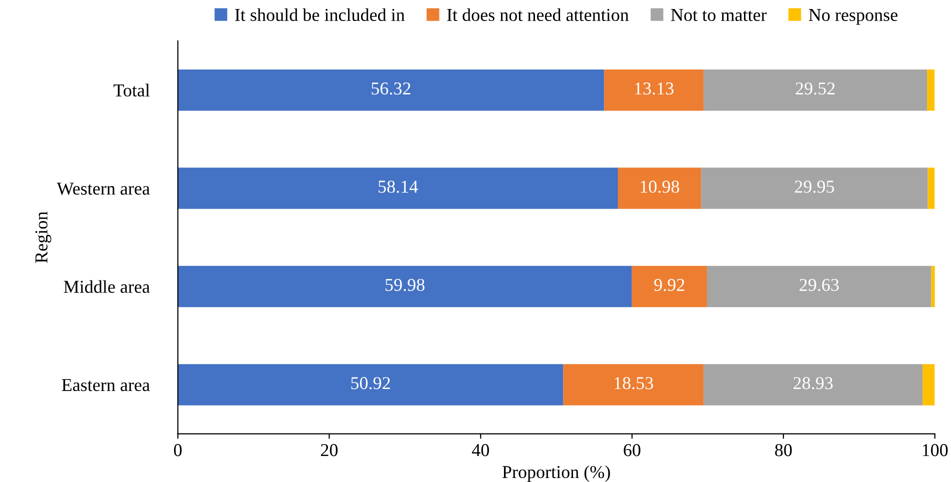 Image resolution: width=951 pixels, height=482 pixels. I want to click on y-tick-label: Total, so click(132, 90).